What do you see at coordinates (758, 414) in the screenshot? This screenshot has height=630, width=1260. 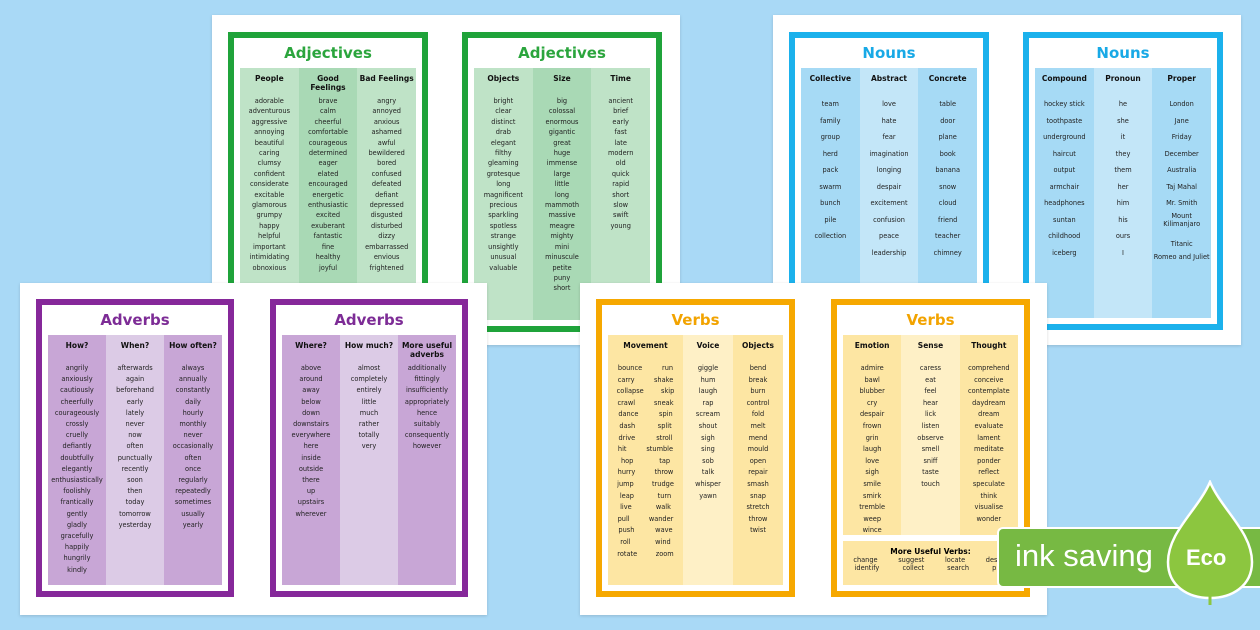 I see `word: fold` at bounding box center [758, 414].